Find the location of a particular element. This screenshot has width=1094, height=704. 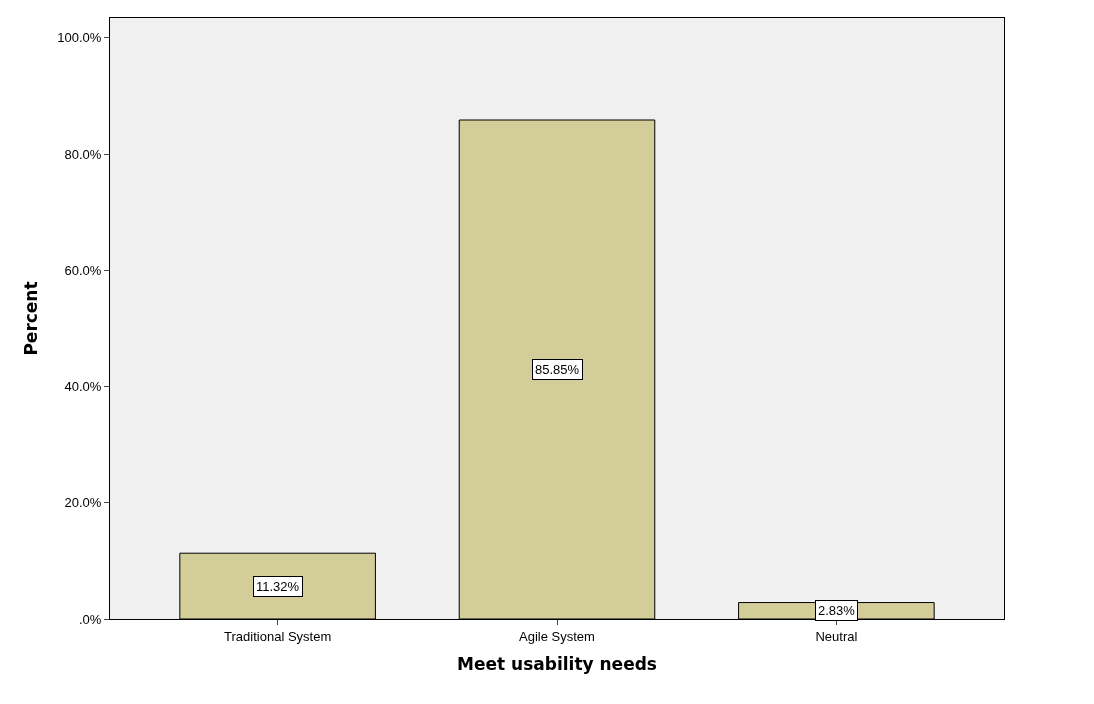

y-tick-label: 20.0% is located at coordinates (83, 503).